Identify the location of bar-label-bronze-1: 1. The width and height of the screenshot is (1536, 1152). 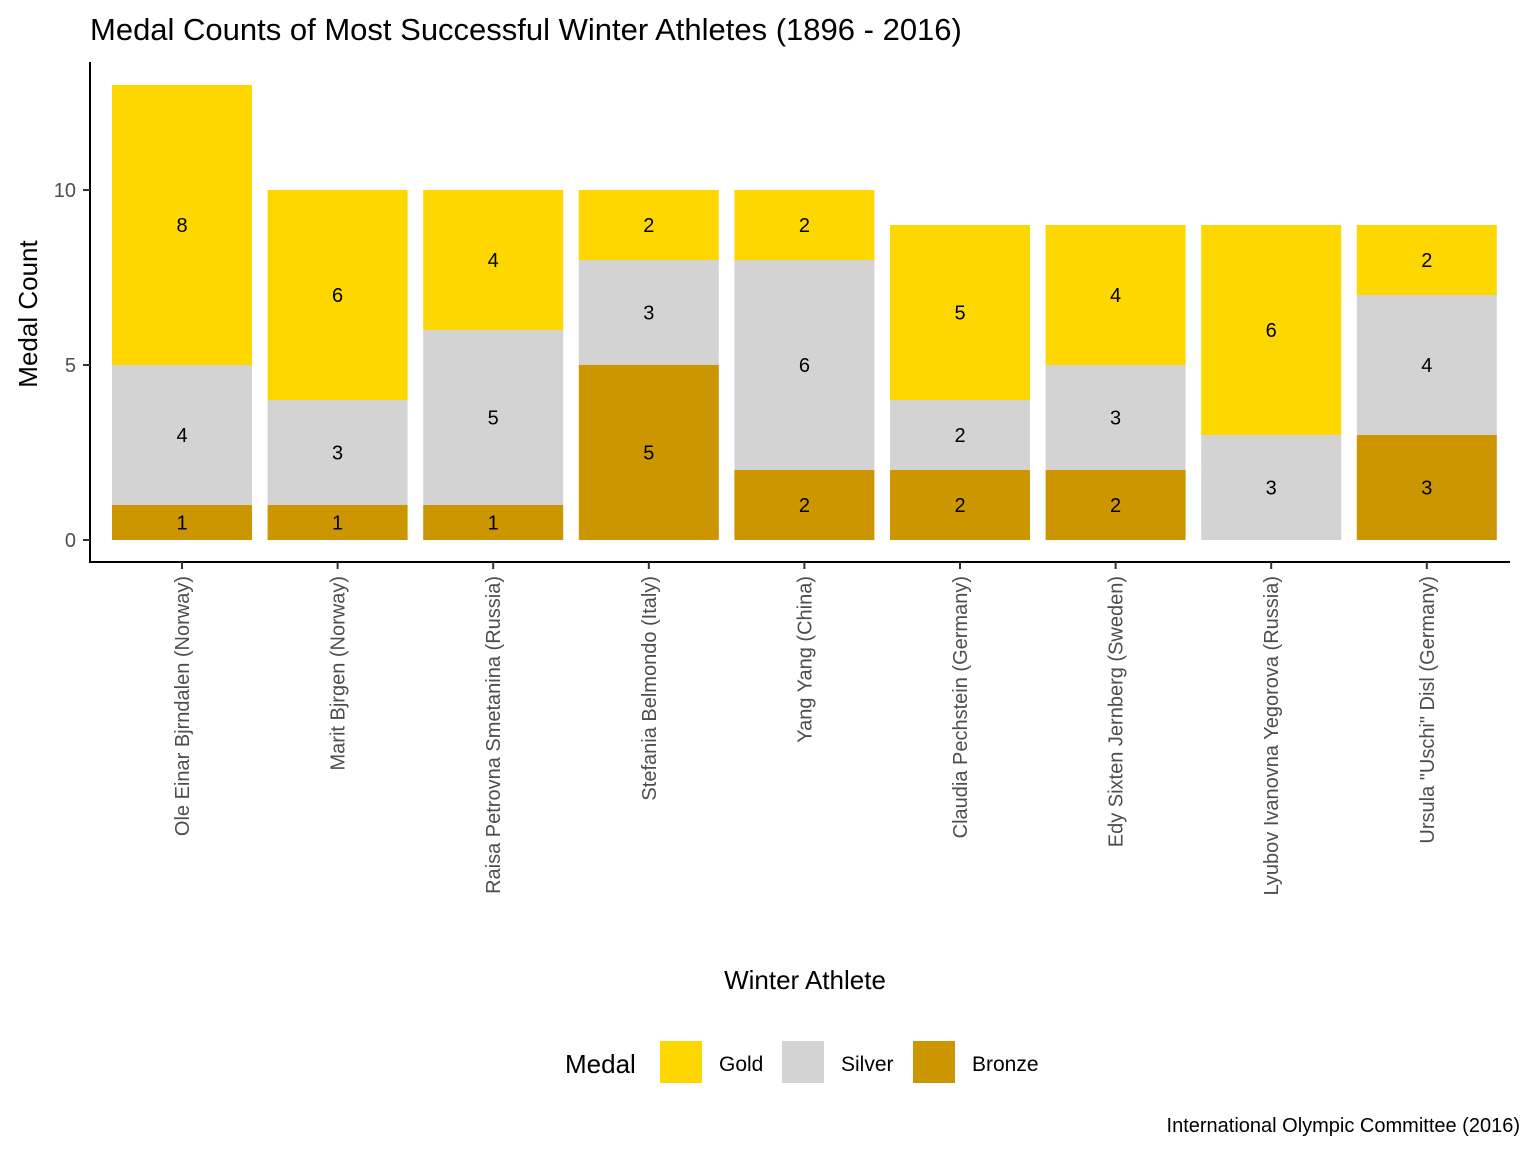
(337, 524).